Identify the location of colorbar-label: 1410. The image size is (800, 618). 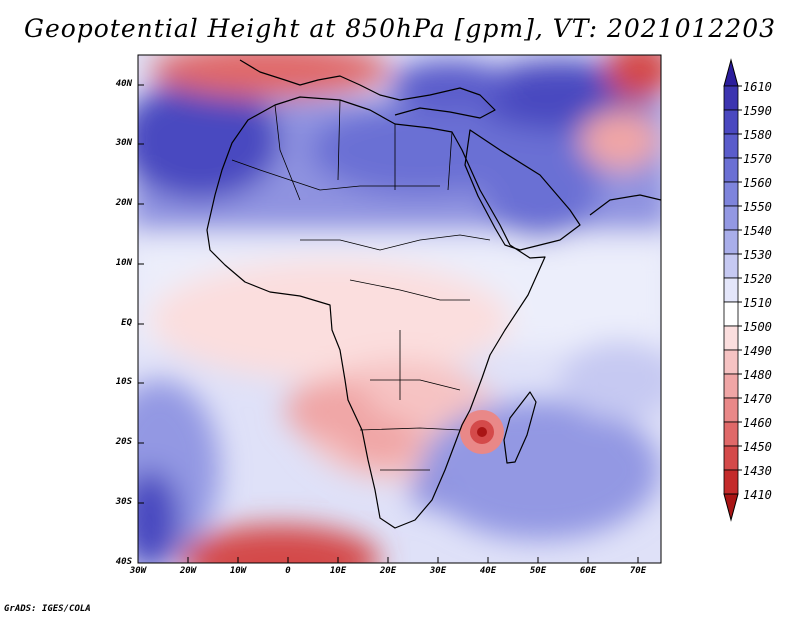
(757, 495).